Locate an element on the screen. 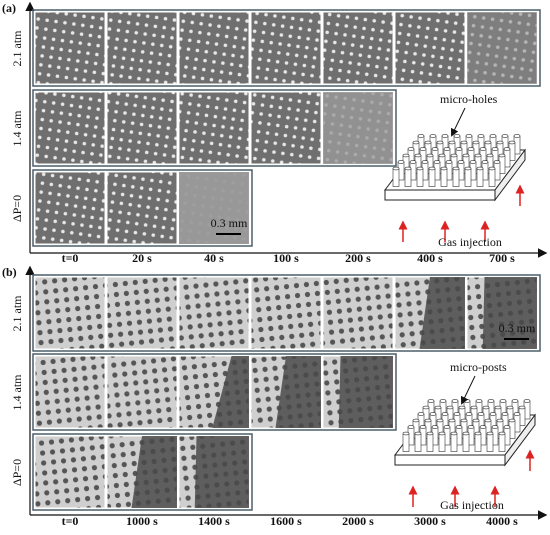 Image resolution: width=550 pixels, height=535 pixels. injection-label: Gas injection is located at coordinates (472, 505).